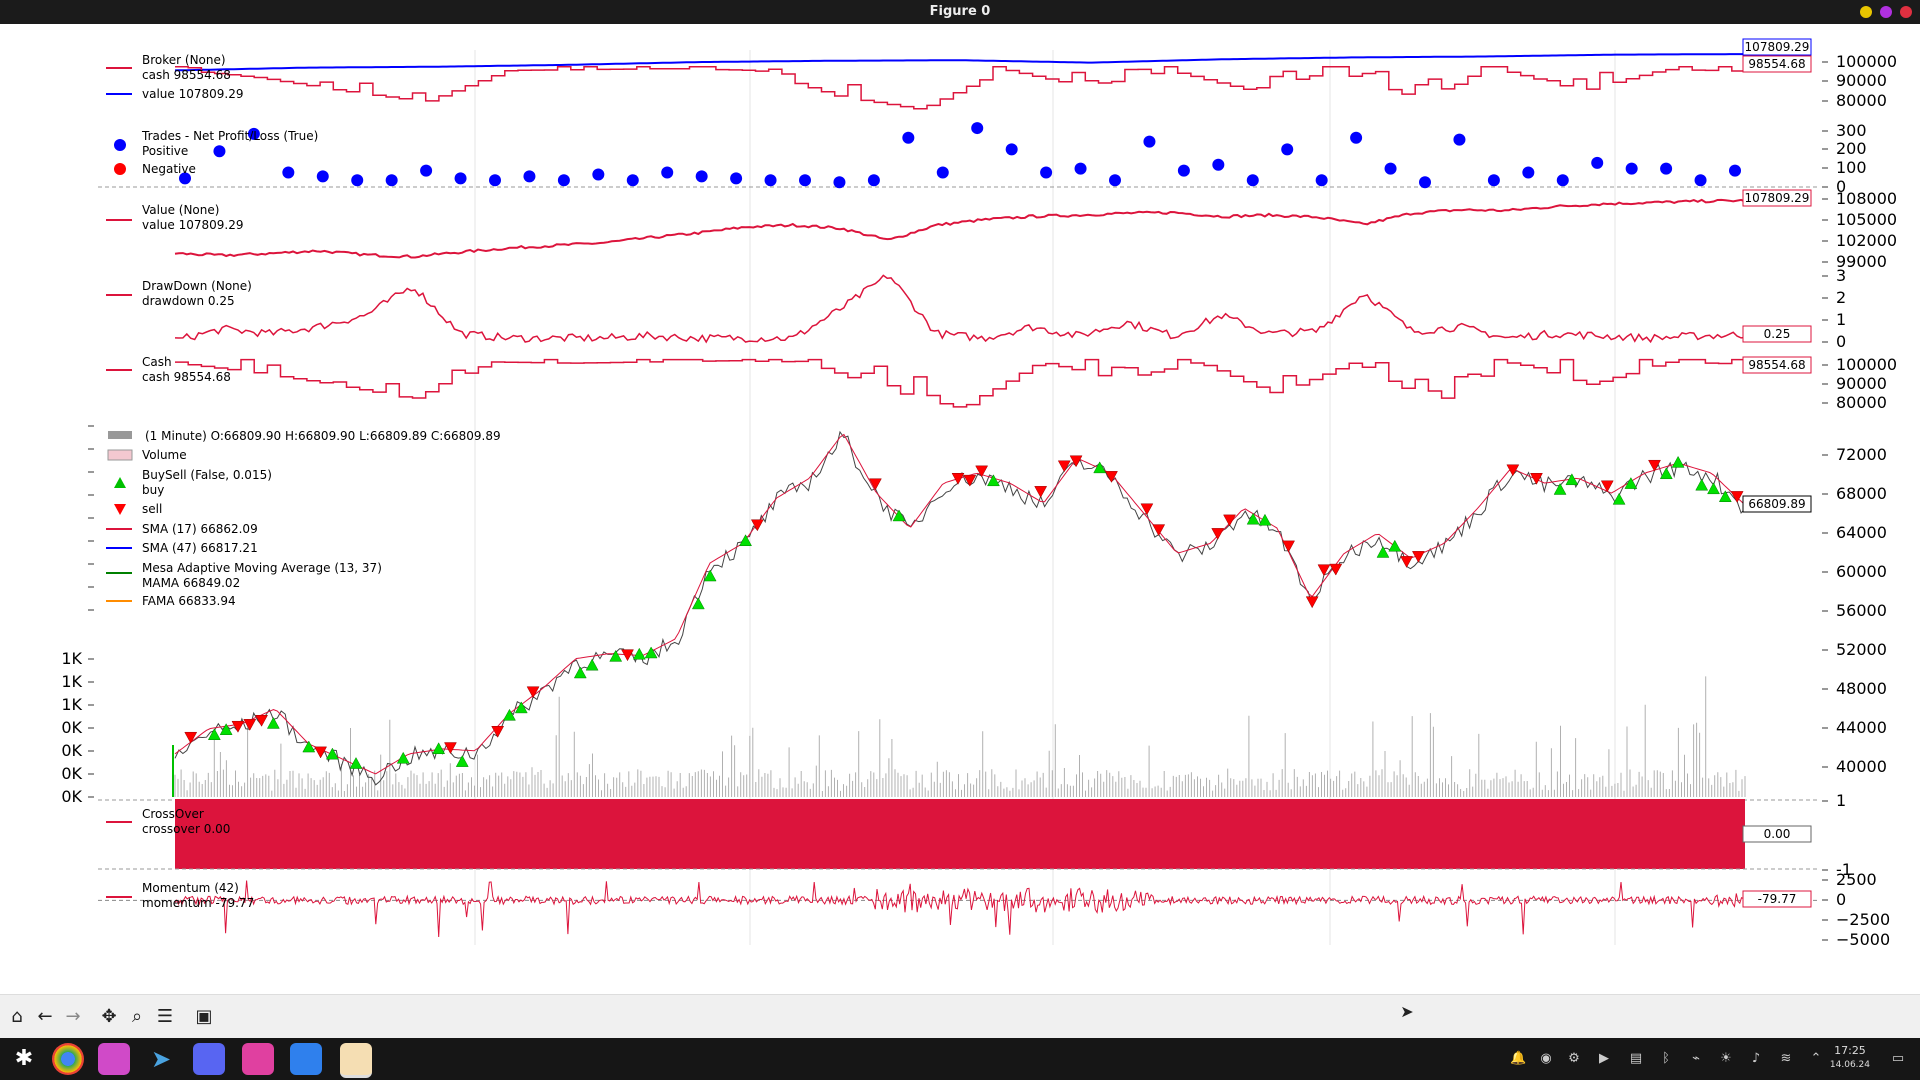 This screenshot has height=1080, width=1920. What do you see at coordinates (153, 490) in the screenshot?
I see `legend-text: buy` at bounding box center [153, 490].